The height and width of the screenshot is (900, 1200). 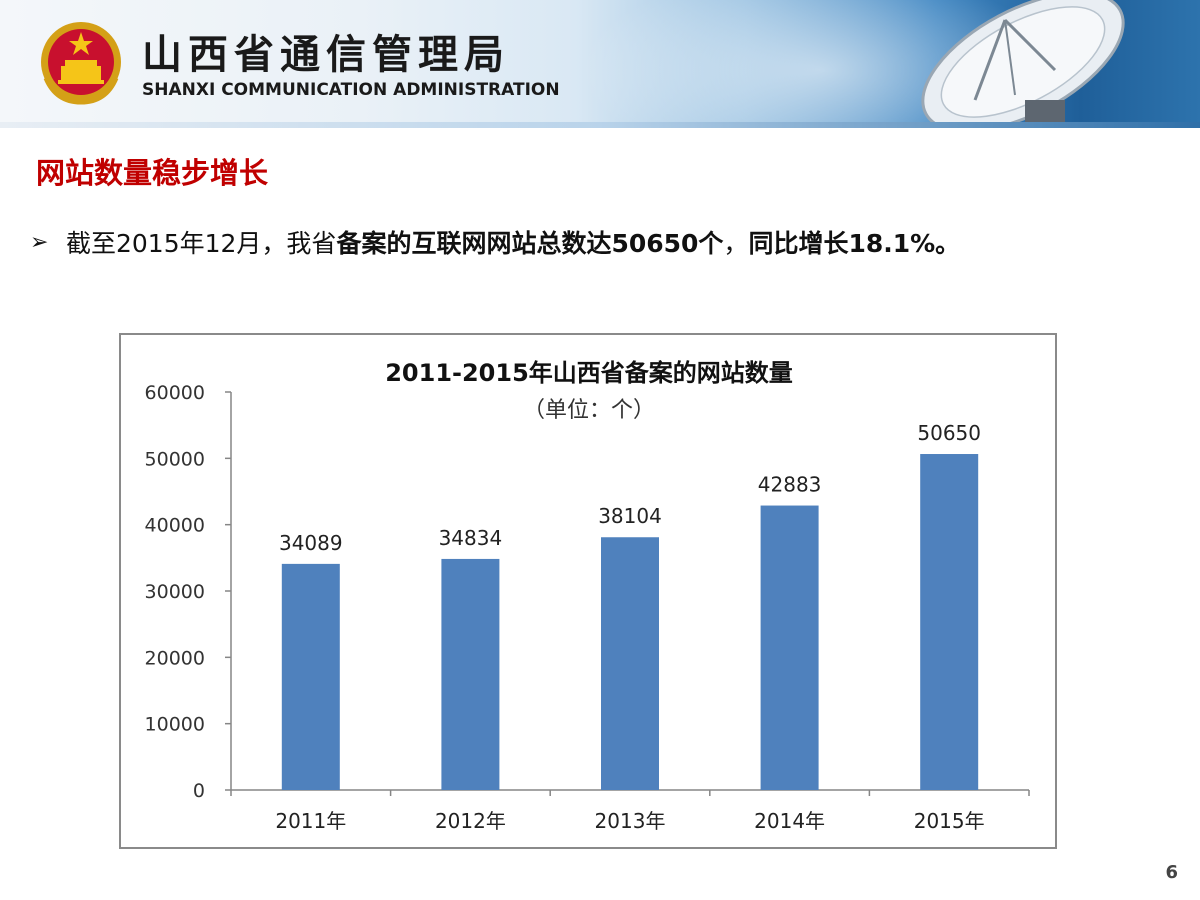 What do you see at coordinates (175, 725) in the screenshot?
I see `y-tick-label: 10000` at bounding box center [175, 725].